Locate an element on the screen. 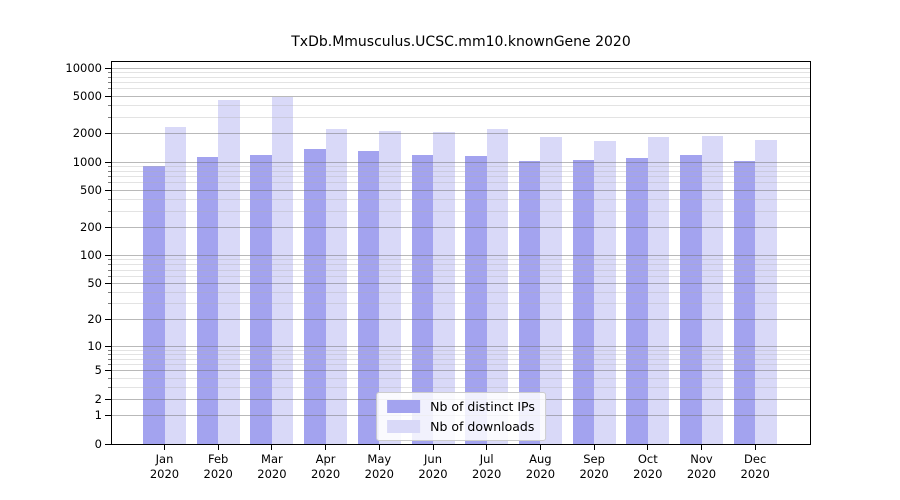 The width and height of the screenshot is (900, 500). x-tick-month: Apr is located at coordinates (325, 459).